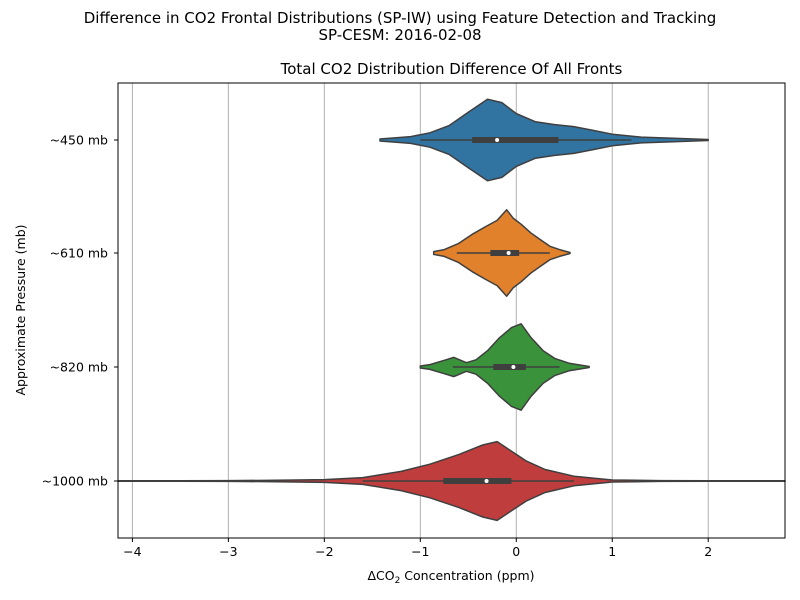 The width and height of the screenshot is (800, 600). I want to click on y-axis-ticks: ~450 mb ~610 mb ~820 mb ~1000 mb, so click(80, 311).